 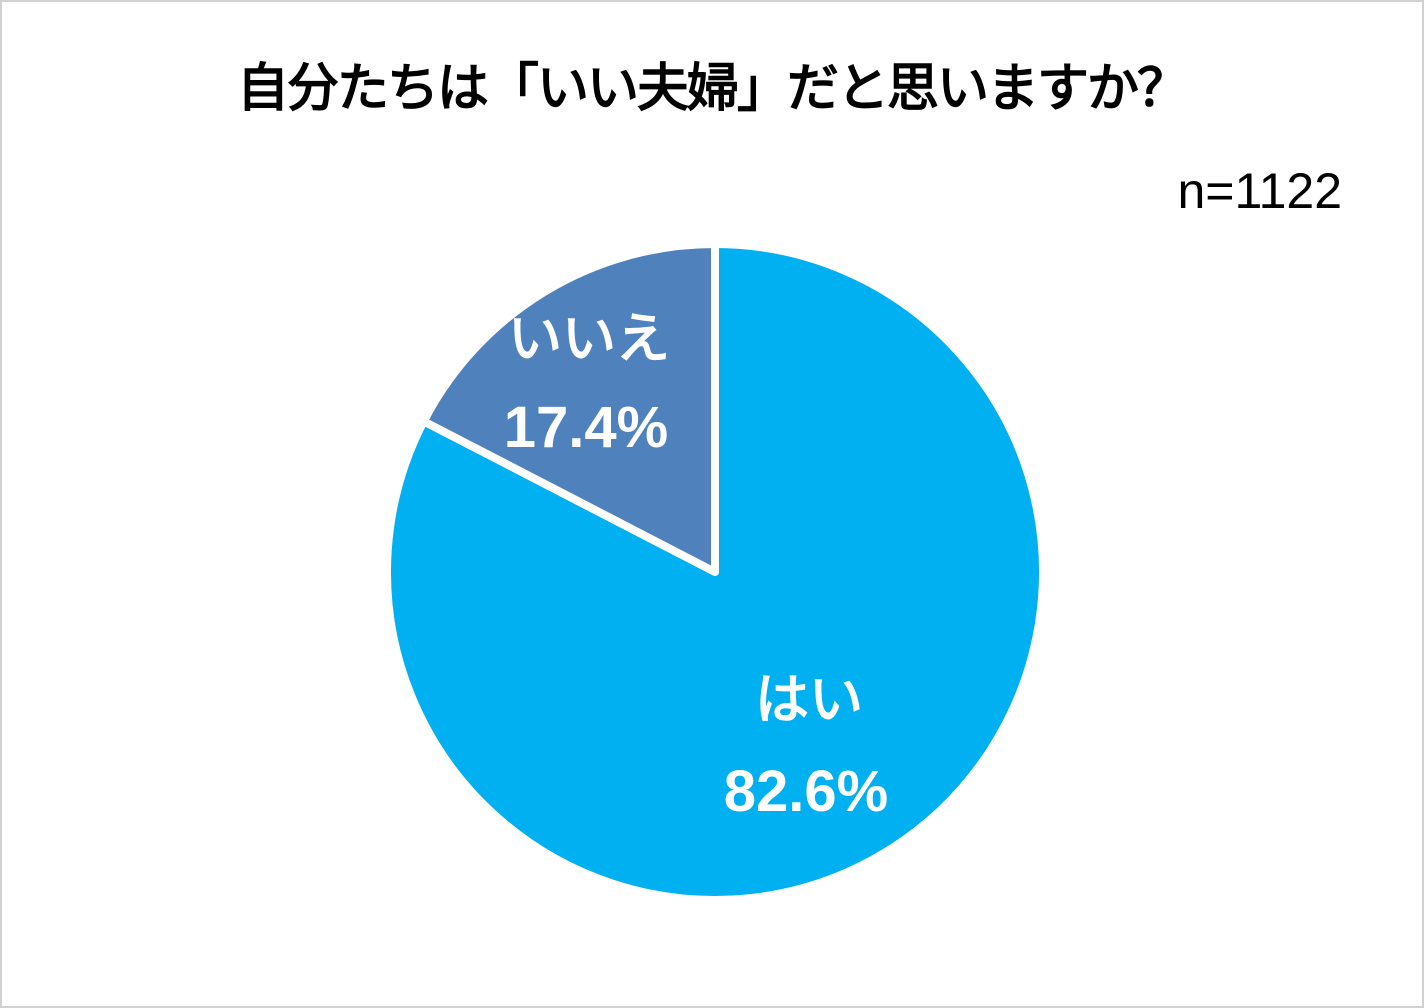 What do you see at coordinates (1259, 191) in the screenshot?
I see `sample-size-label: n=1122` at bounding box center [1259, 191].